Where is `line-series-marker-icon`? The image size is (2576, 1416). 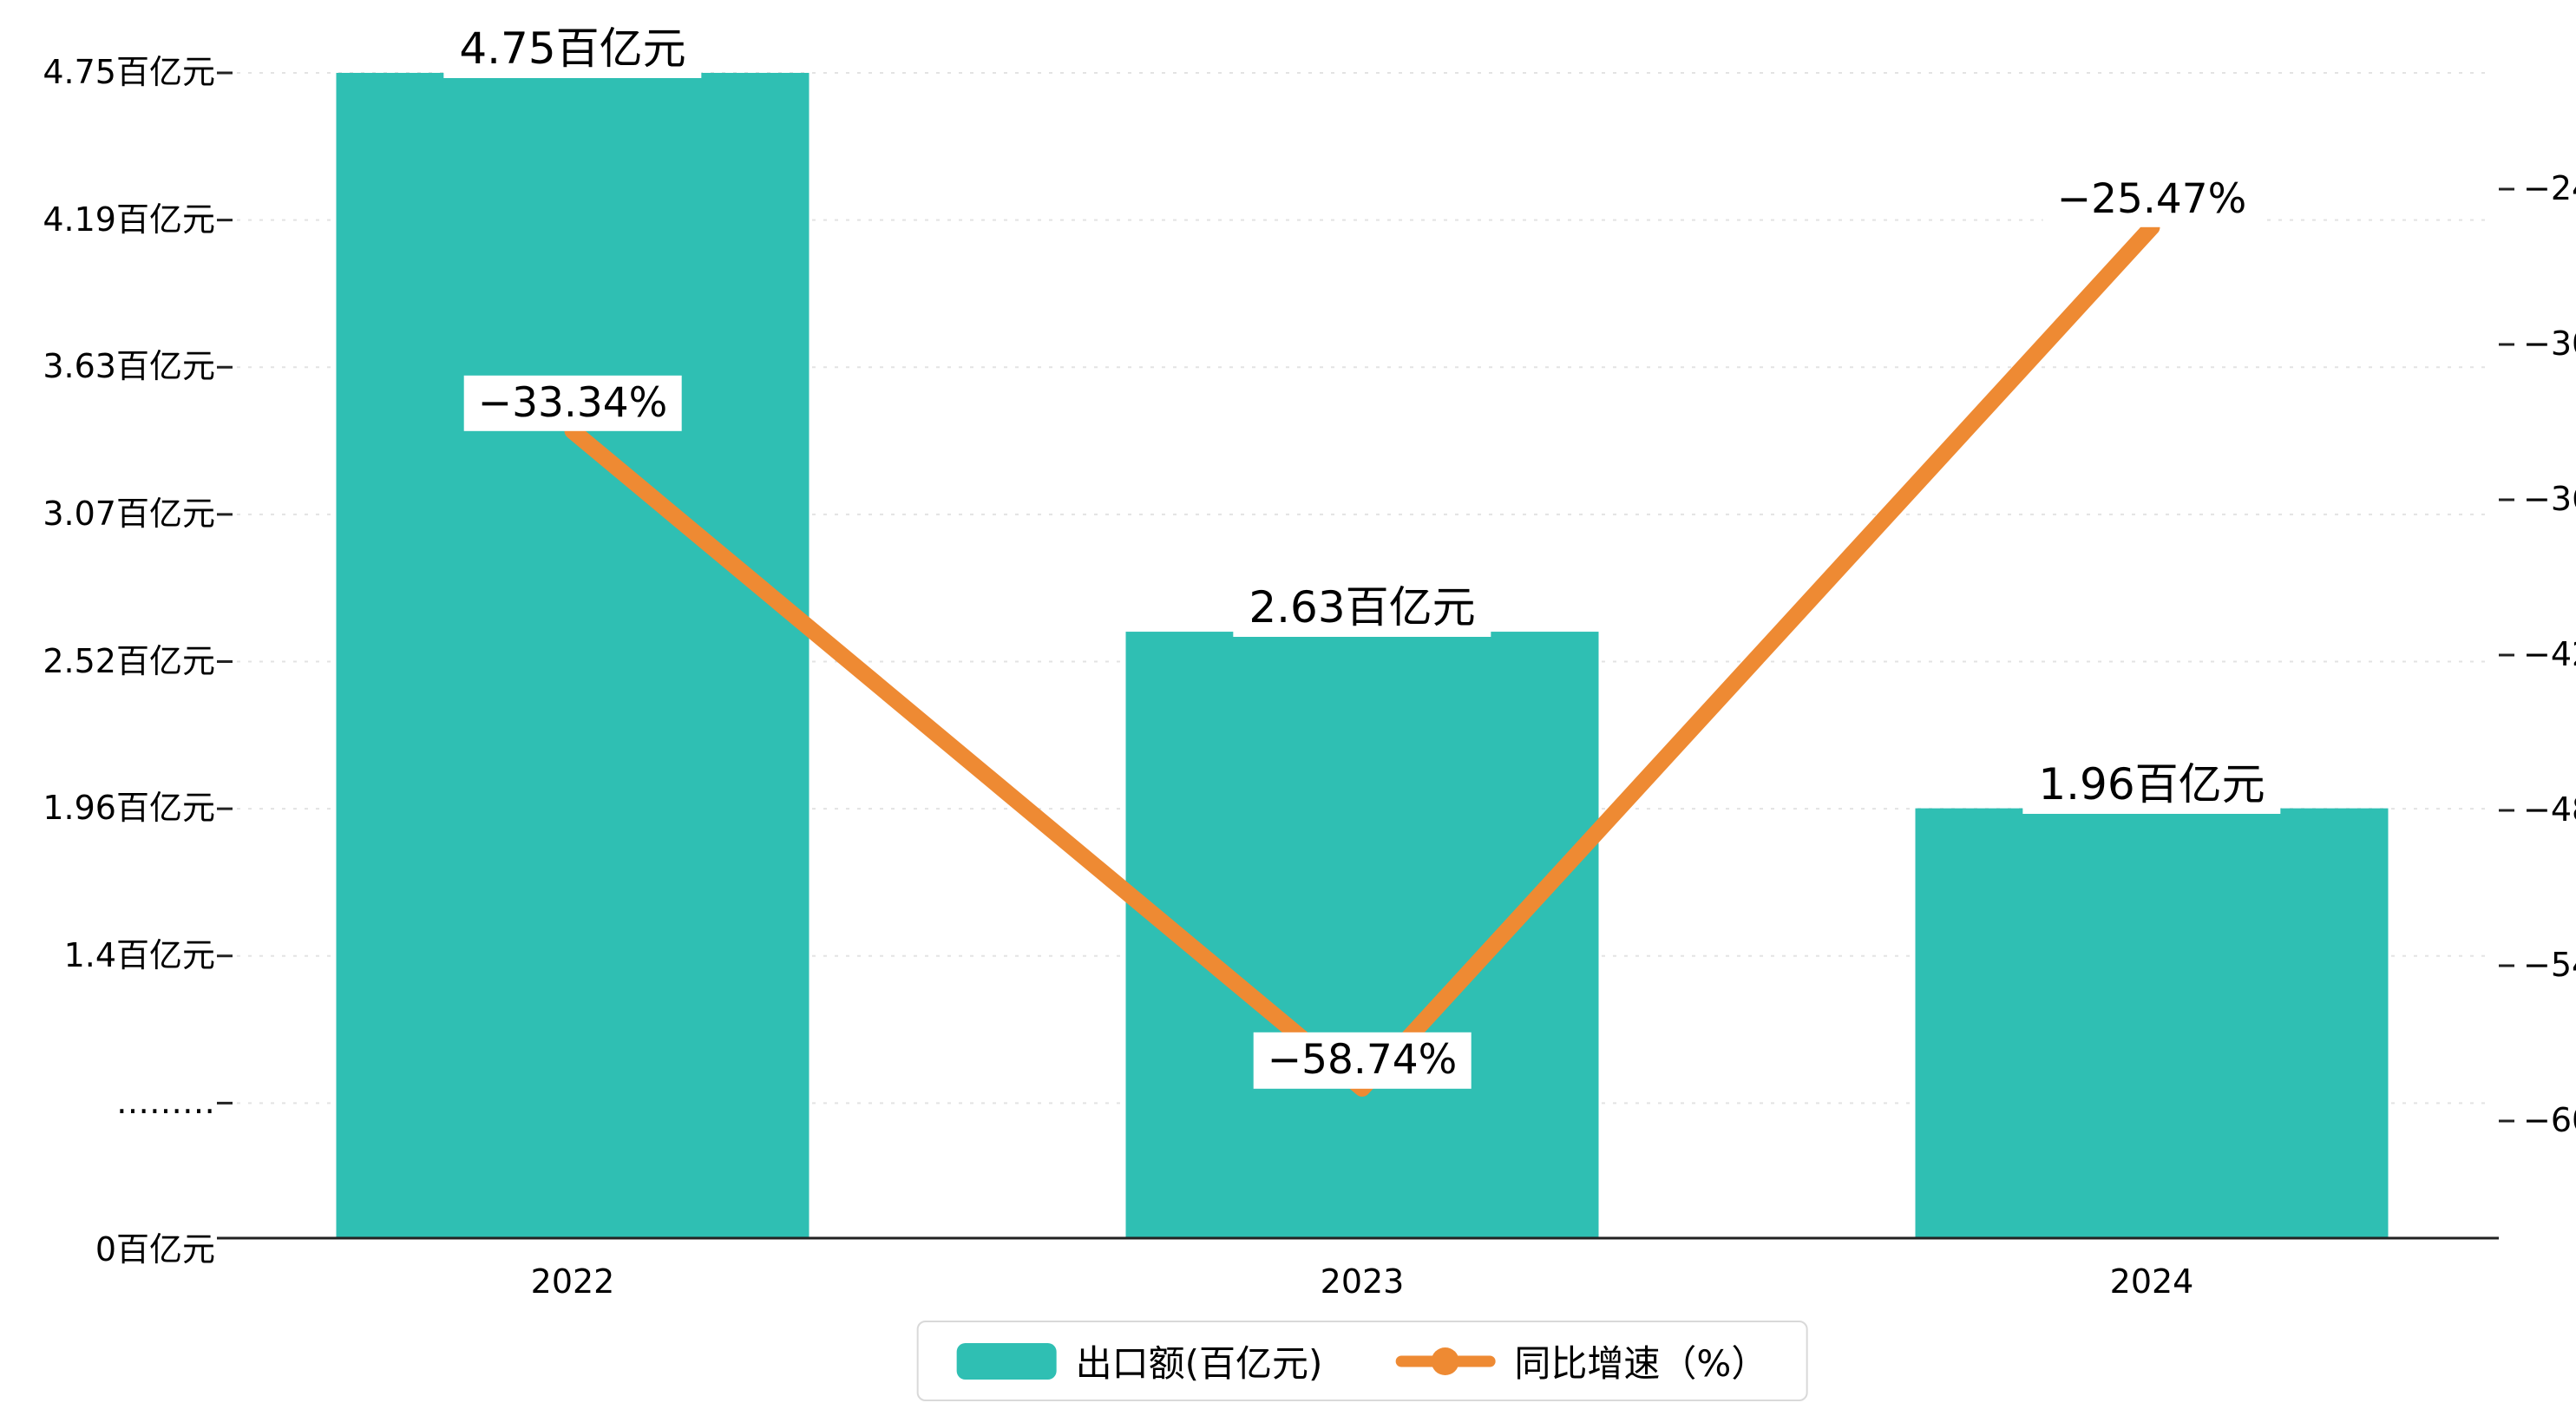
line-series-marker-icon is located at coordinates (1445, 1361).